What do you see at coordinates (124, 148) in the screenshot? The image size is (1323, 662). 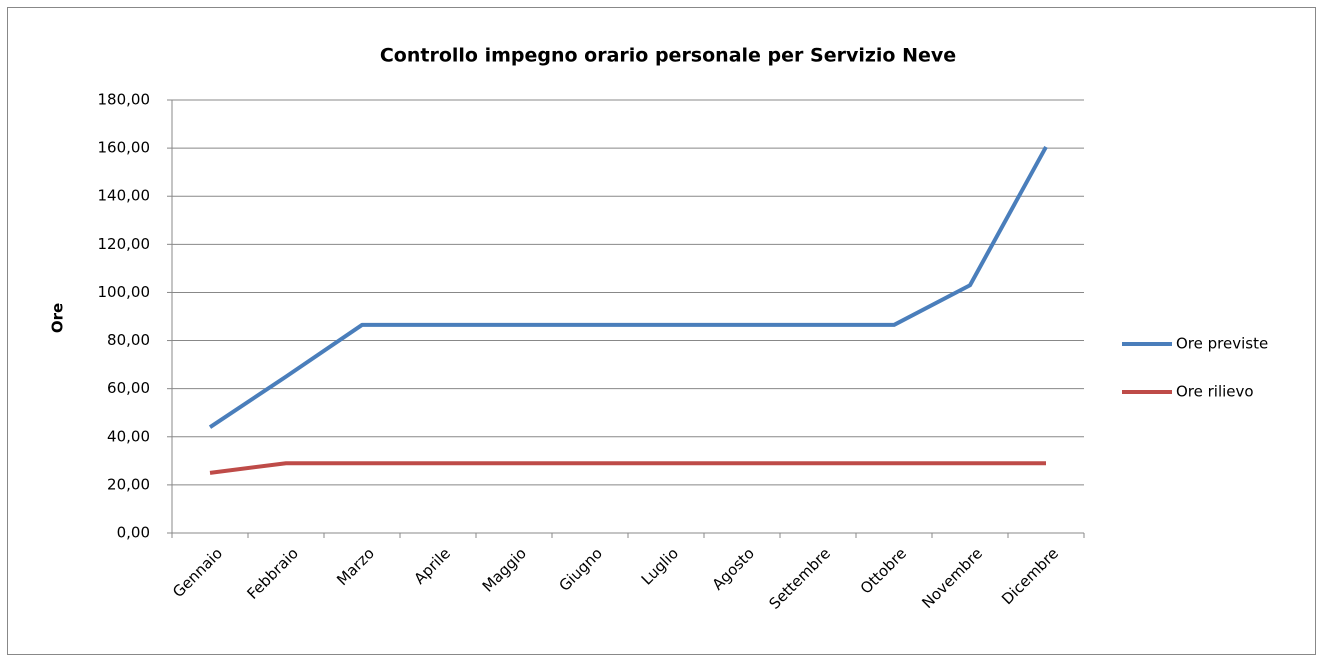 I see `y-tick-label: 160,00` at bounding box center [124, 148].